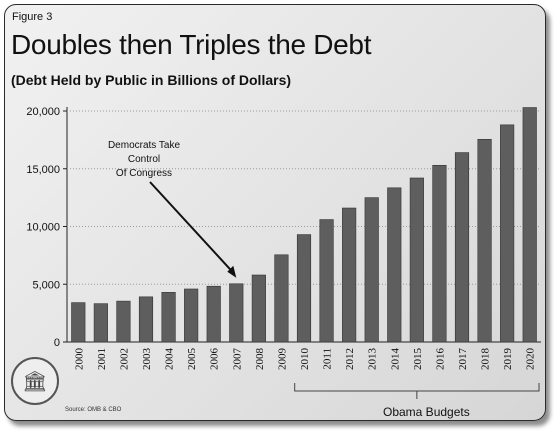 The width and height of the screenshot is (555, 431). What do you see at coordinates (102, 359) in the screenshot?
I see `x-tick-label: 2001` at bounding box center [102, 359].